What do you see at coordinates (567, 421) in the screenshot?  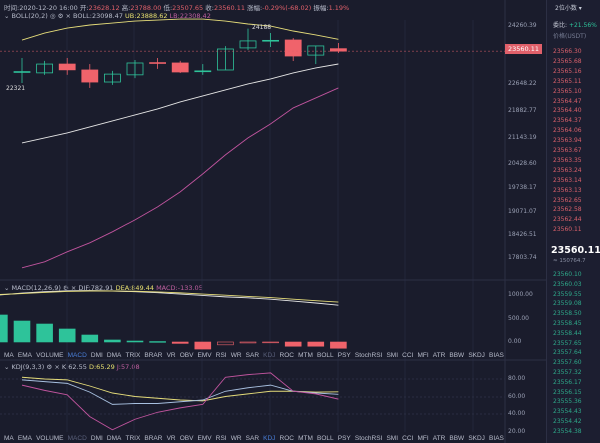 I see `bid-row: 23554.42` at bounding box center [567, 421].